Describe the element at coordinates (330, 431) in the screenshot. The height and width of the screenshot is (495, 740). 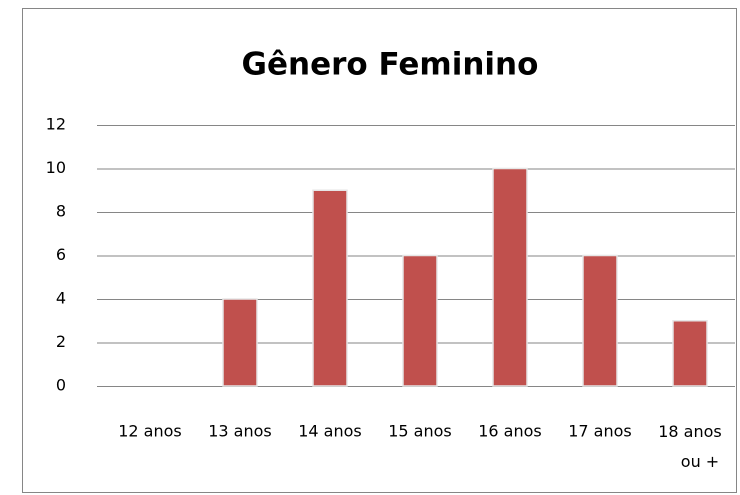
I see `x-tick-label: 14 anos` at that location.